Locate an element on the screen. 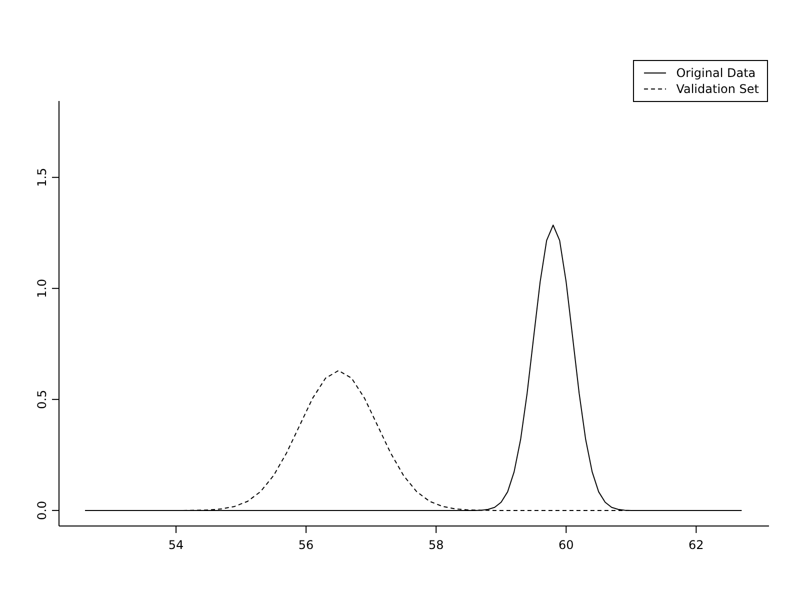 The height and width of the screenshot is (600, 800). y-tick-label: 0.5 is located at coordinates (42, 399).